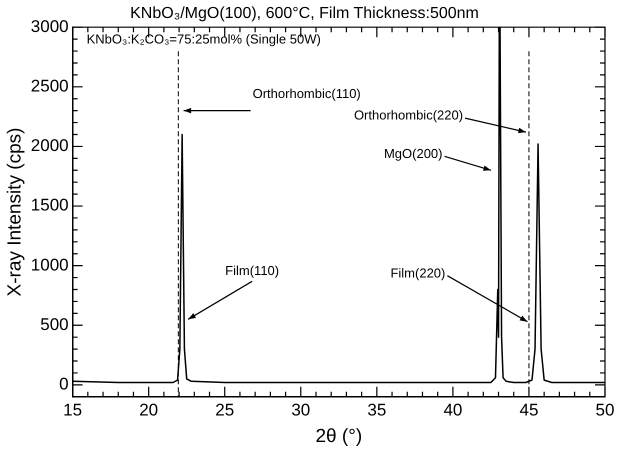  I want to click on annotation: Orthorhombic(220), so click(409, 115).